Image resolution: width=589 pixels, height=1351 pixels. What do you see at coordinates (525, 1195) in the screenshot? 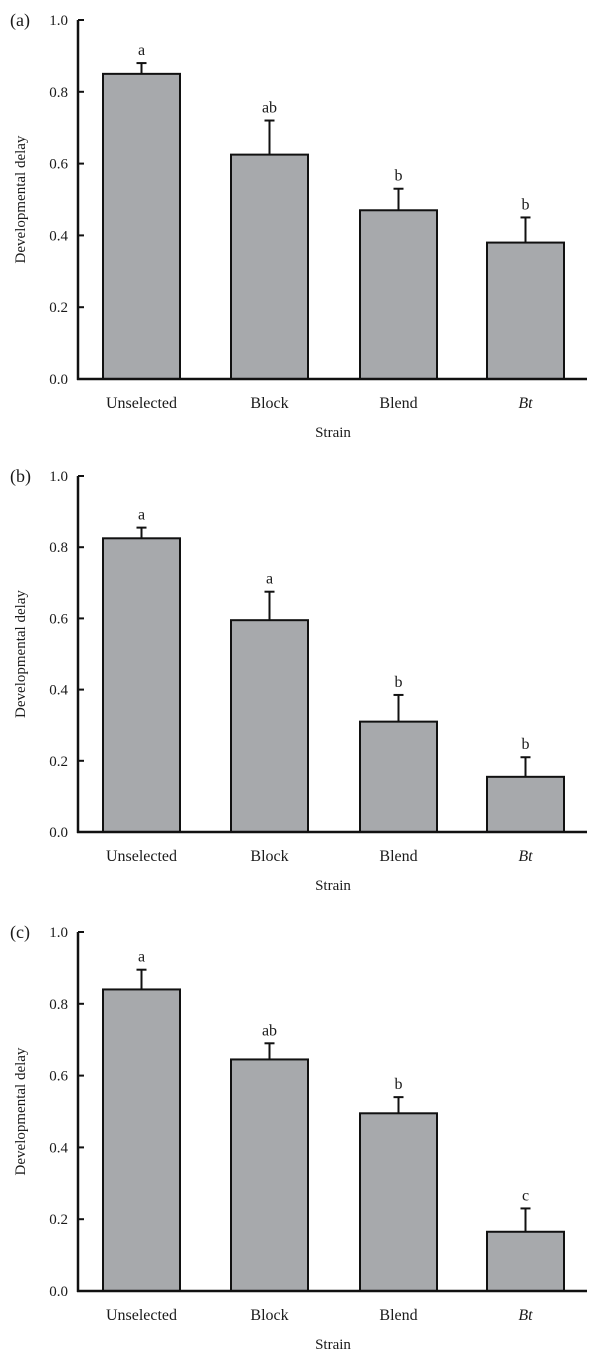
I see `significance-letter: c` at bounding box center [525, 1195].